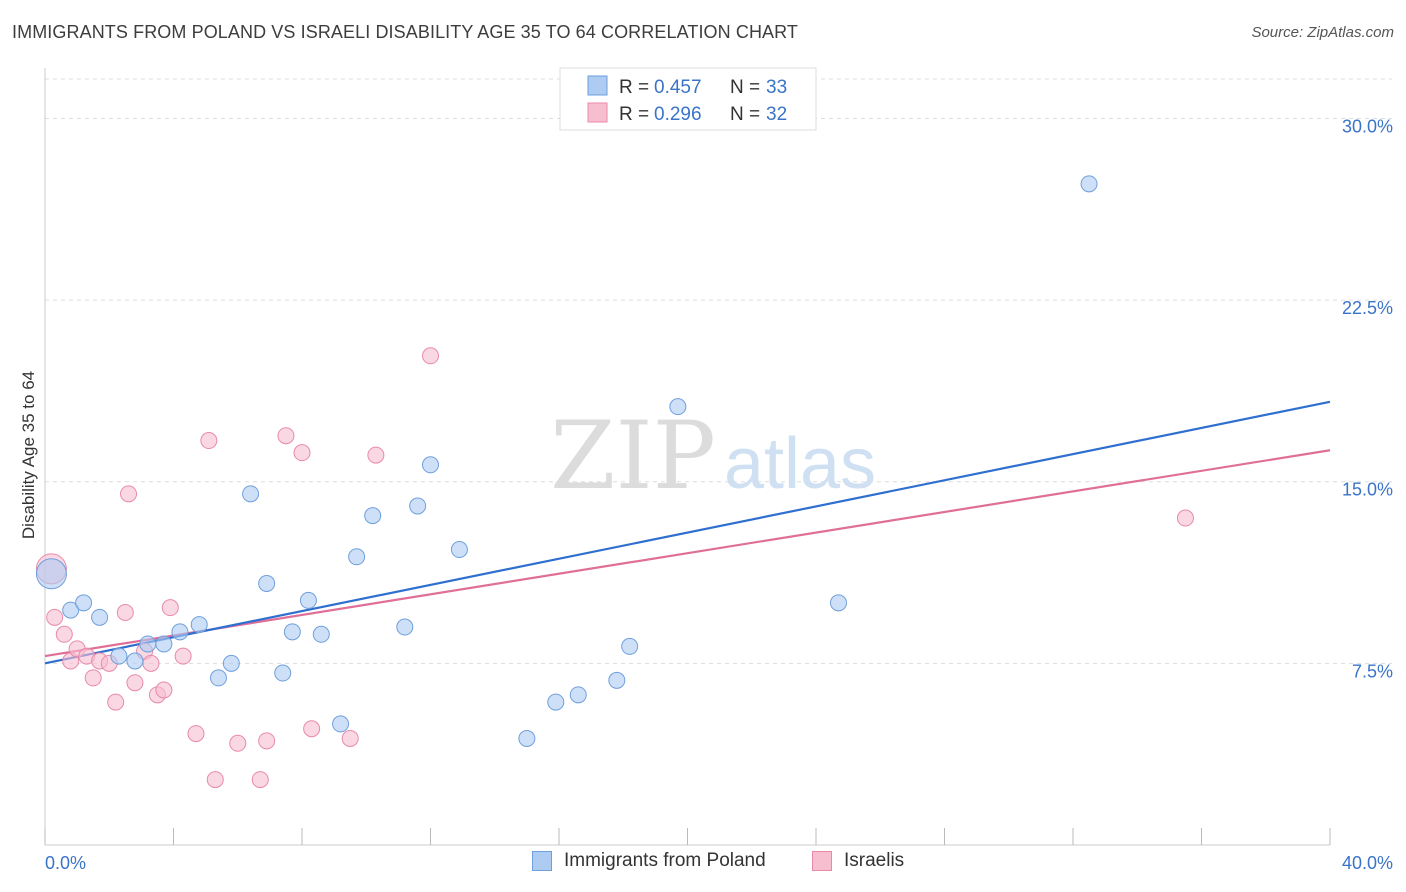 Image resolution: width=1406 pixels, height=892 pixels. What do you see at coordinates (665, 860) in the screenshot?
I see `legend-label-poland: Immigrants from Poland` at bounding box center [665, 860].